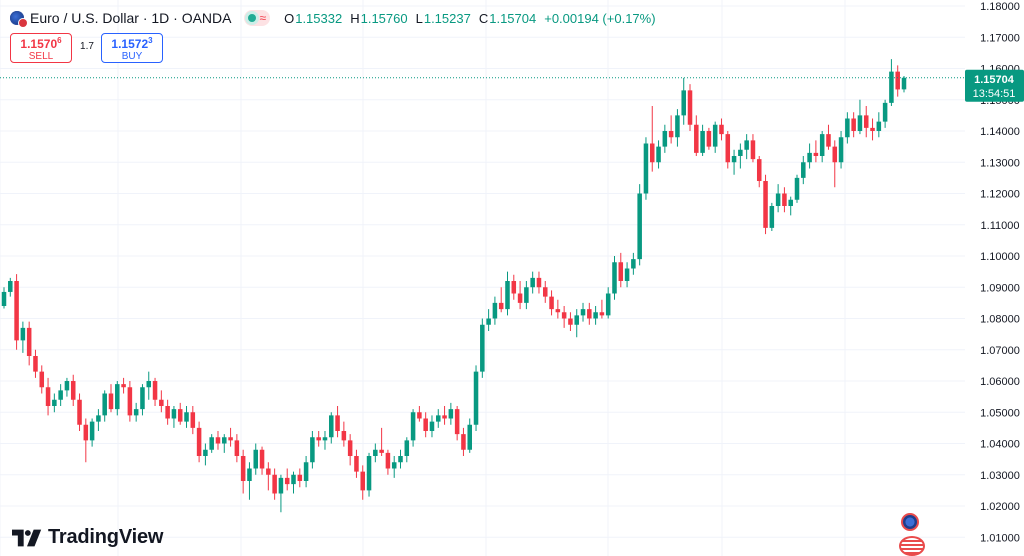  I want to click on symbol-title: Euro / U.S. Dollar · 1D · OANDA, so click(131, 18).